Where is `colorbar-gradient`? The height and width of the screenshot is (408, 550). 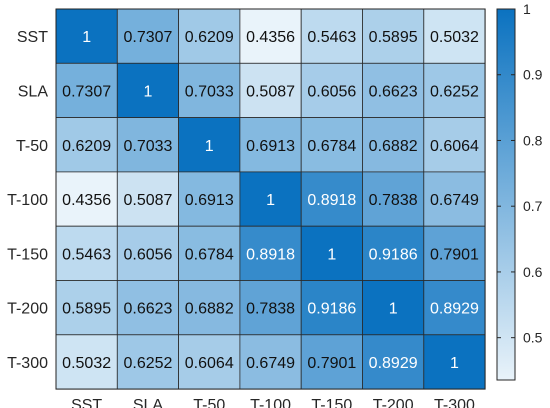
colorbar-gradient is located at coordinates (506, 194).